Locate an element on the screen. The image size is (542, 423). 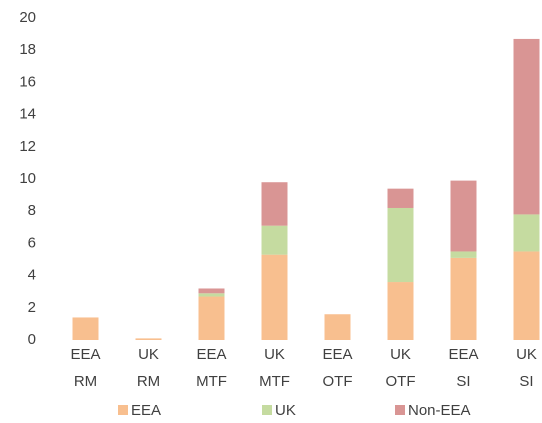
legend-label: EEA is located at coordinates (146, 410).